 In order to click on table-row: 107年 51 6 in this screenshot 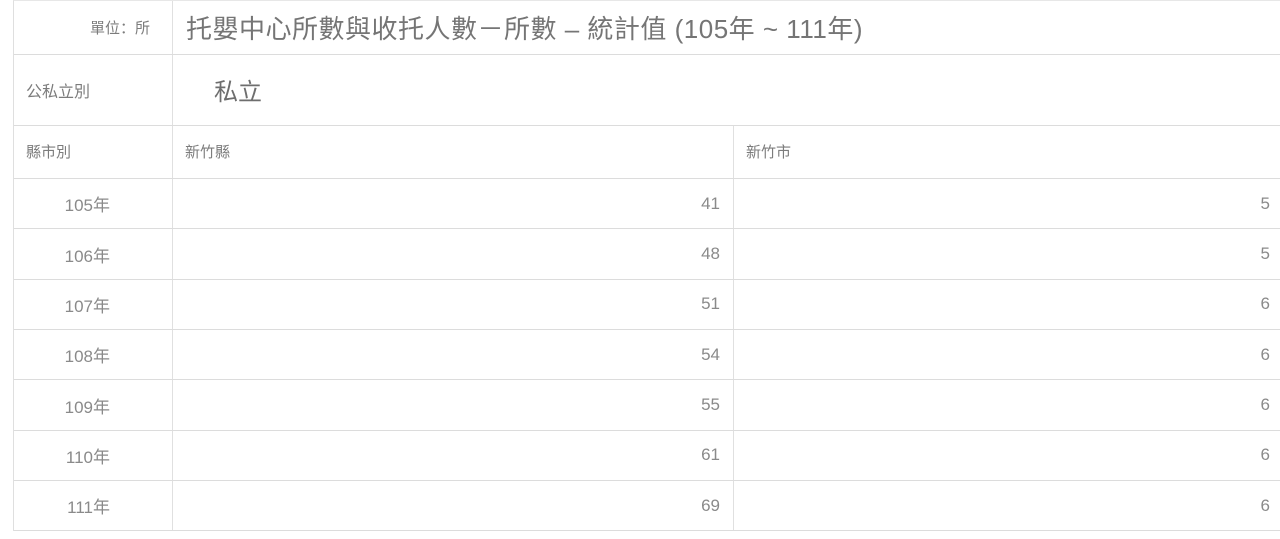, I will do `click(647, 305)`.